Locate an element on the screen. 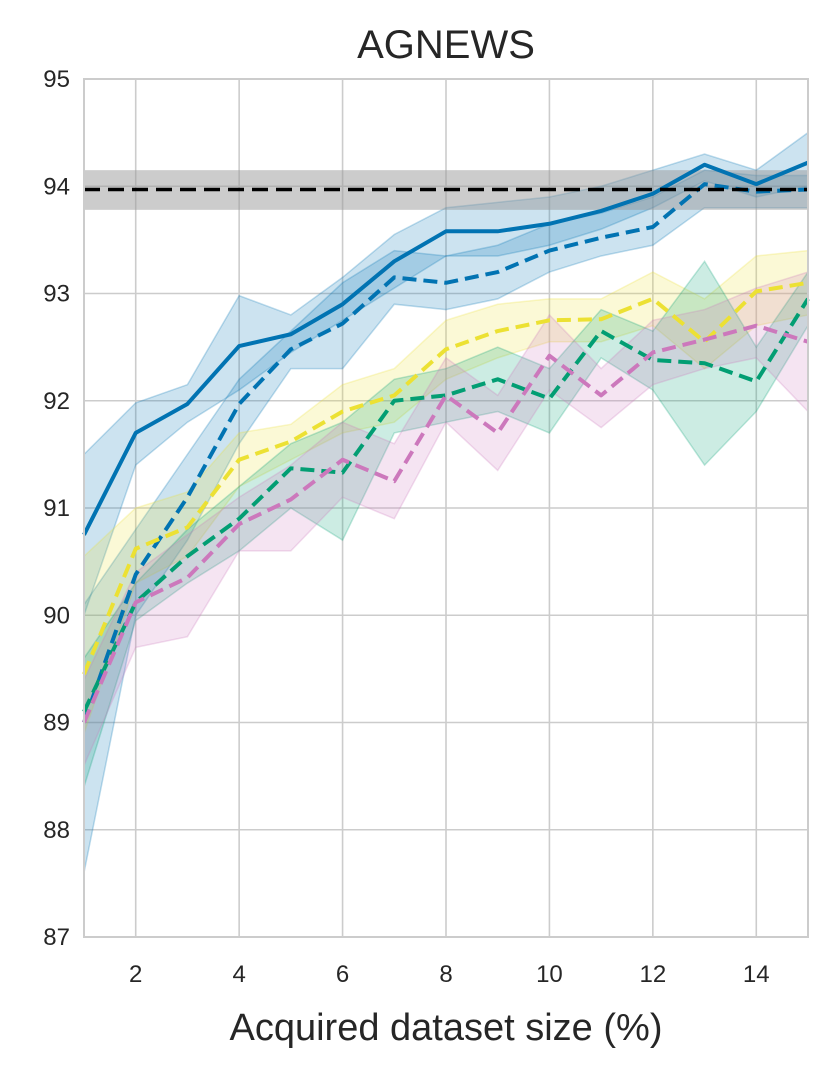 The image size is (832, 1074). x-tick-label-2: 6 is located at coordinates (342, 974).